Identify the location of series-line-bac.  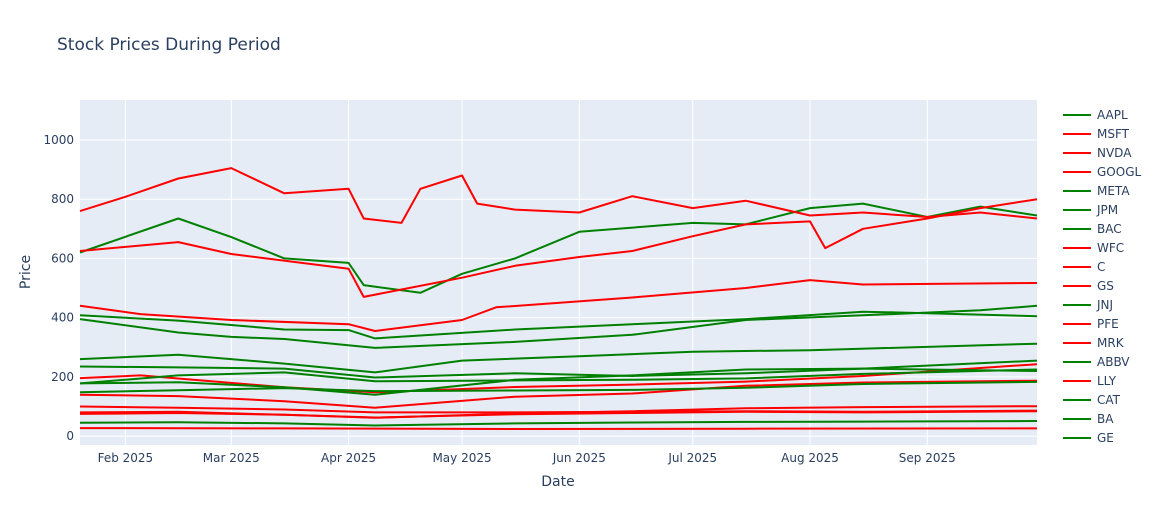
(558, 423).